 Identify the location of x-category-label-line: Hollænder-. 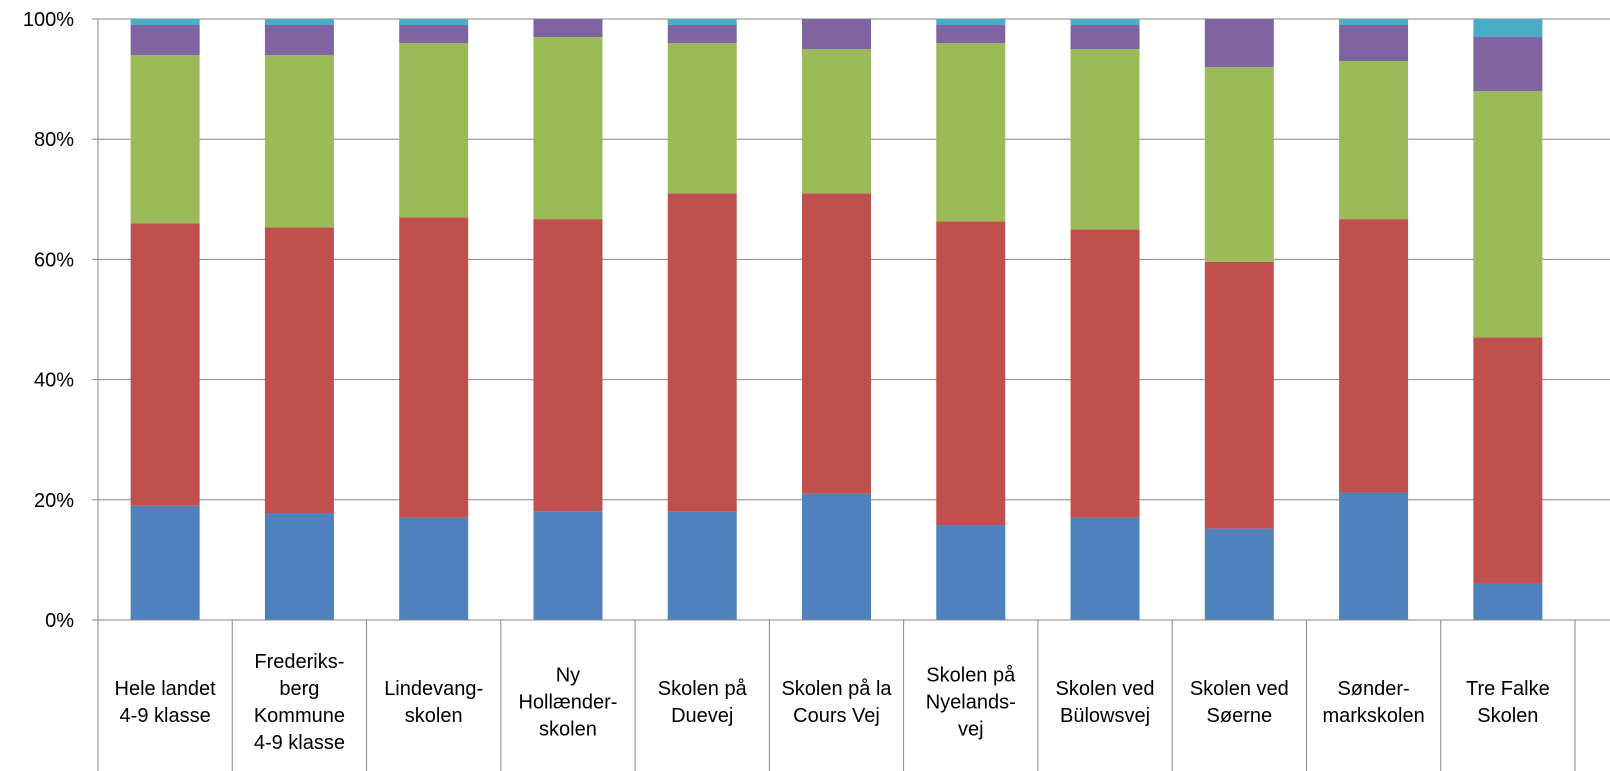
(567, 703).